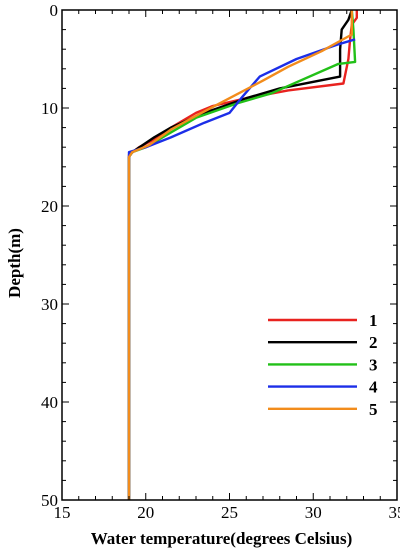 Image resolution: width=400 pixels, height=550 pixels. What do you see at coordinates (54, 10) in the screenshot?
I see `y-tick-label: 0` at bounding box center [54, 10].